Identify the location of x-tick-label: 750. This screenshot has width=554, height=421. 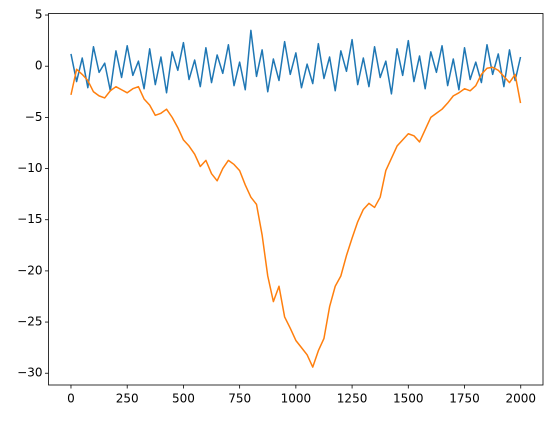
(239, 399).